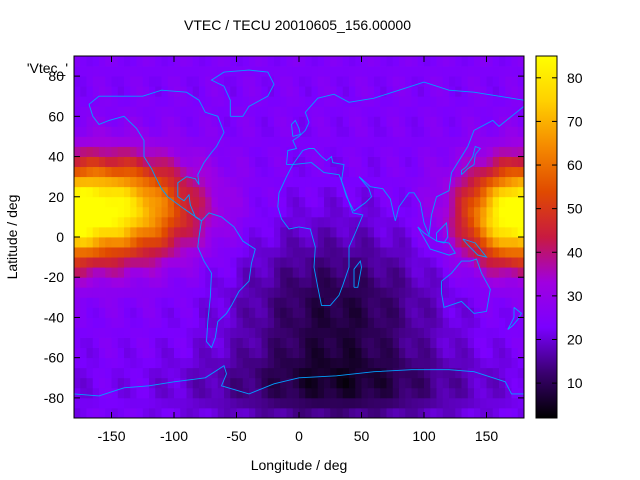 The image size is (640, 480). I want to click on colorbar-tick-label: 30, so click(575, 296).